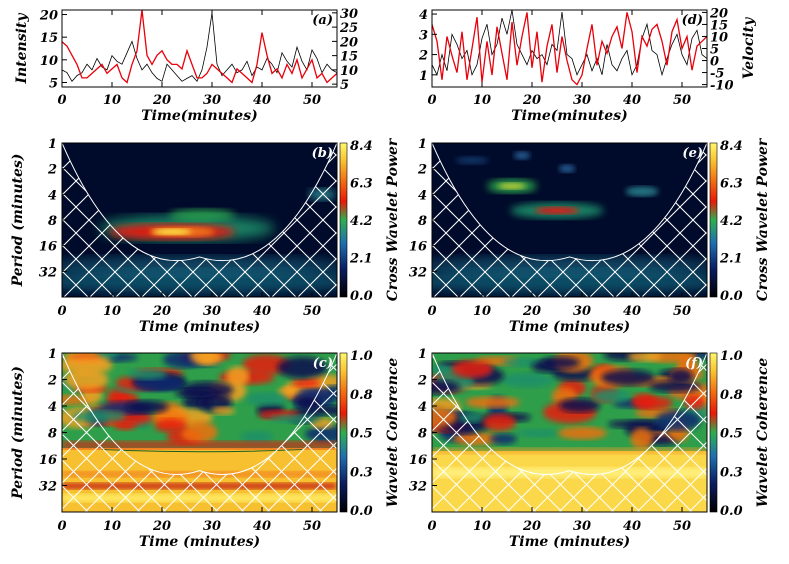 The image size is (789, 564). What do you see at coordinates (422, 170) in the screenshot?
I see `y-tick-label: 2` at bounding box center [422, 170].